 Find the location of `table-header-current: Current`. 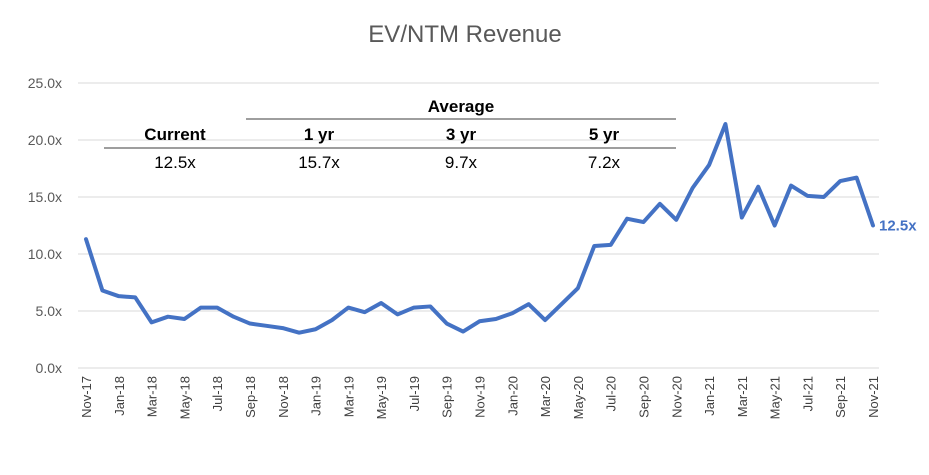

table-header-current: Current is located at coordinates (175, 134).